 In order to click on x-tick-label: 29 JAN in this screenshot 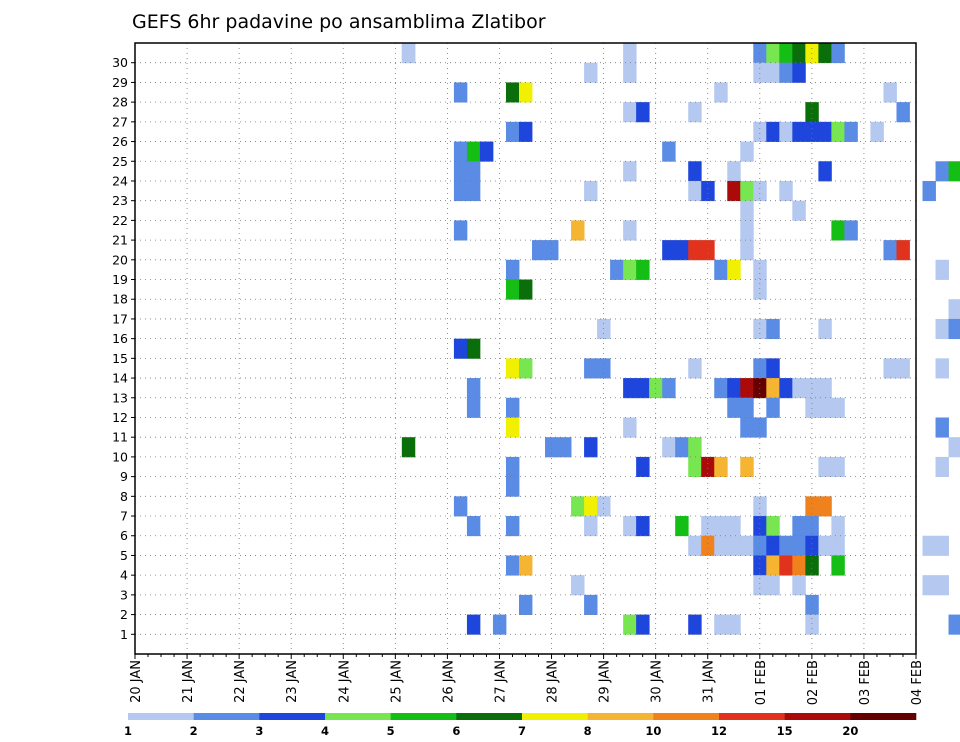, I will do `click(605, 681)`.